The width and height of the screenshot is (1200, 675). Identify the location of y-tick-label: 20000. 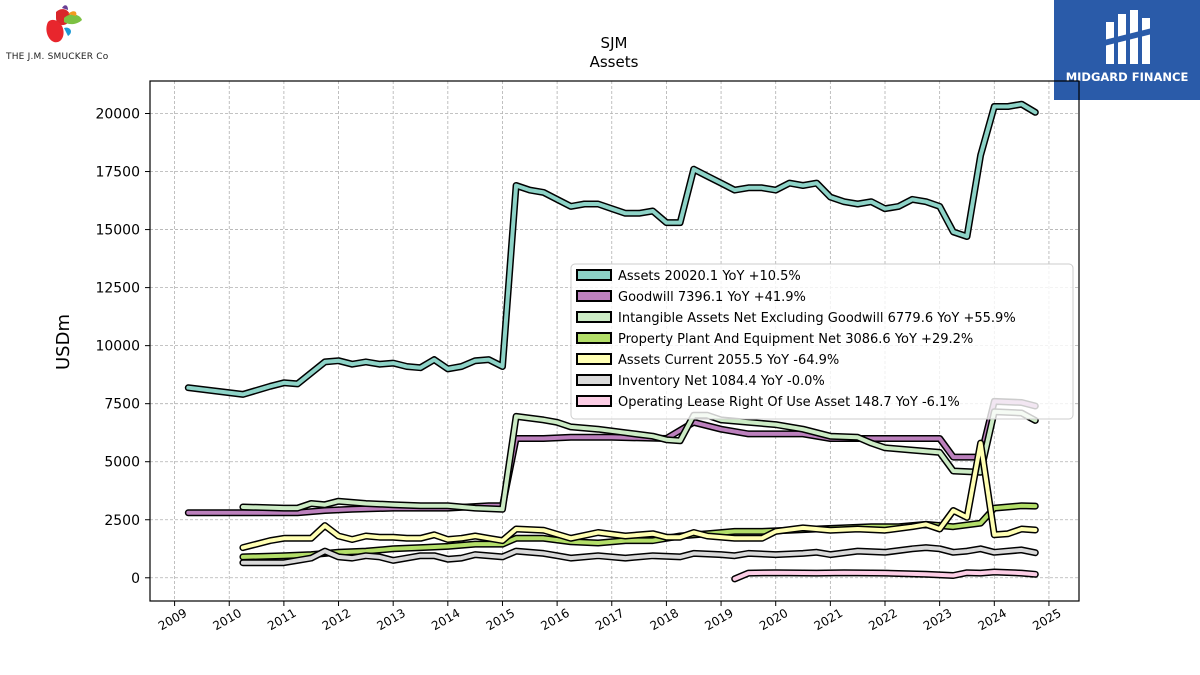
(117, 115).